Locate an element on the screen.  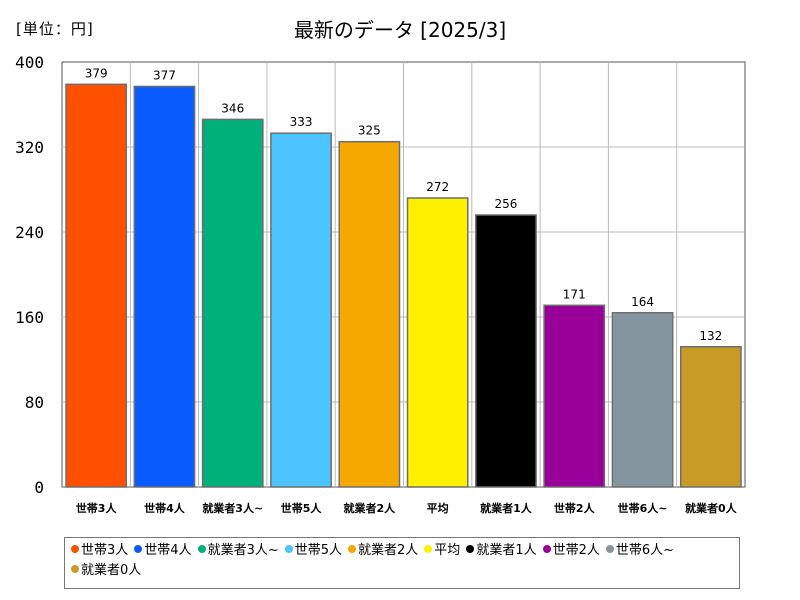
y-tick-label: 320 is located at coordinates (29, 147).